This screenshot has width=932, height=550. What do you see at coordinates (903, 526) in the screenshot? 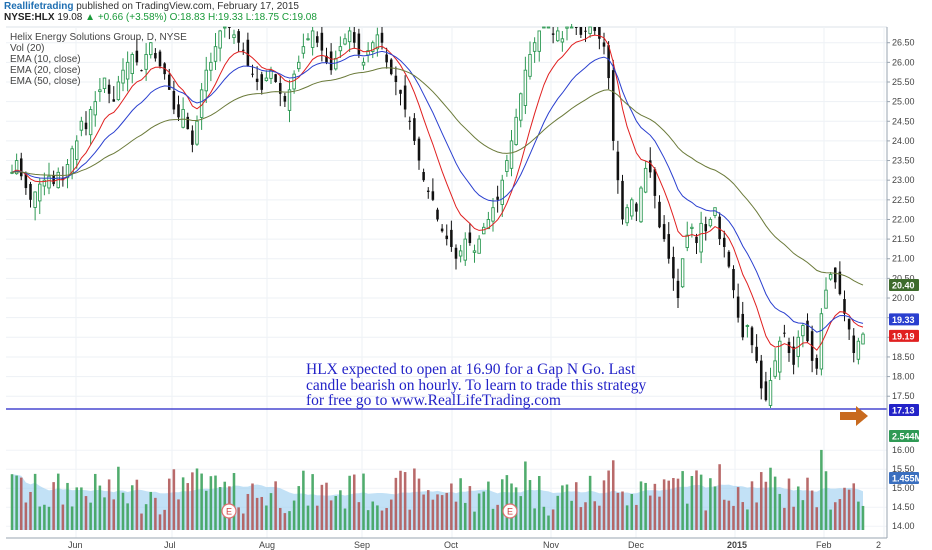
I see `volume-tick-label: 14.00` at bounding box center [903, 526].